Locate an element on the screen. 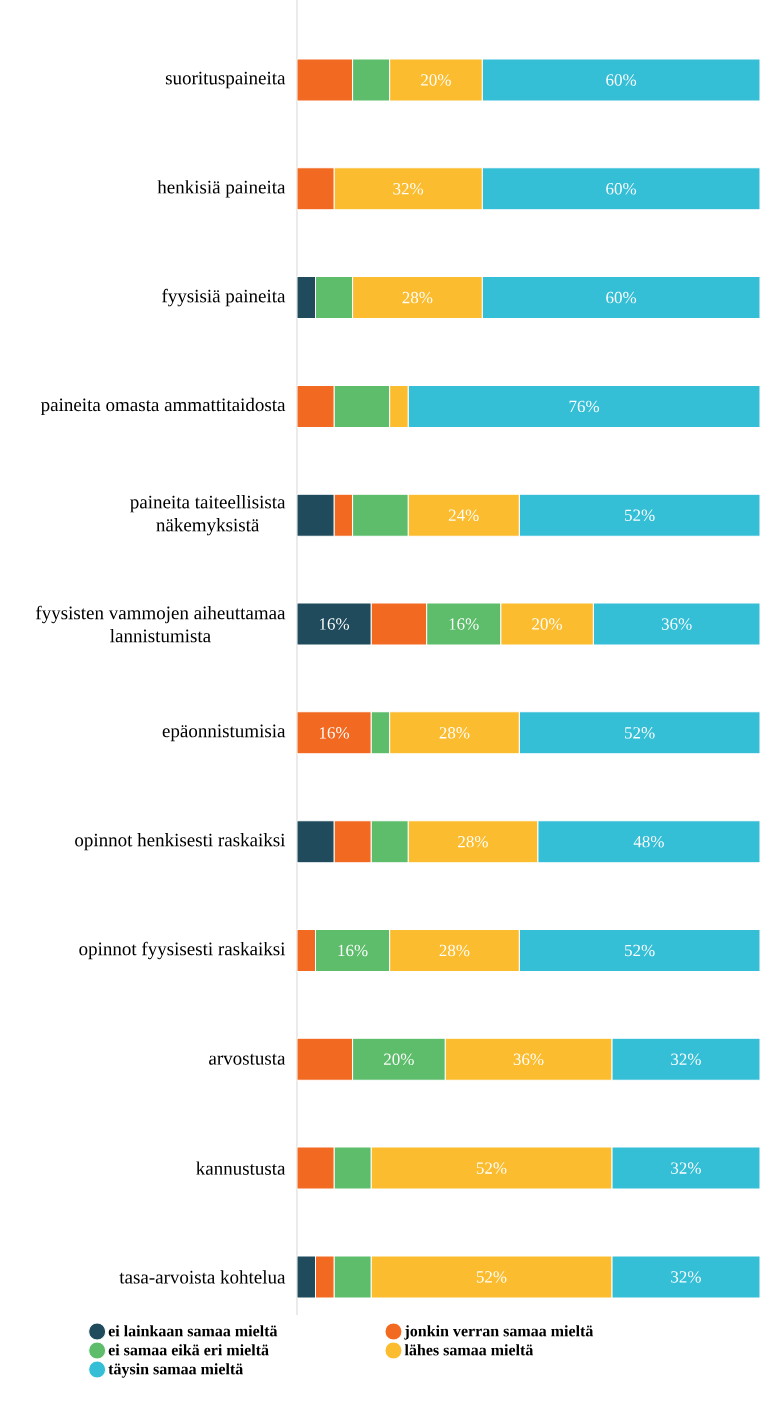 This screenshot has width=760, height=1407. y-tick-label: epäonnistumisia is located at coordinates (224, 733).